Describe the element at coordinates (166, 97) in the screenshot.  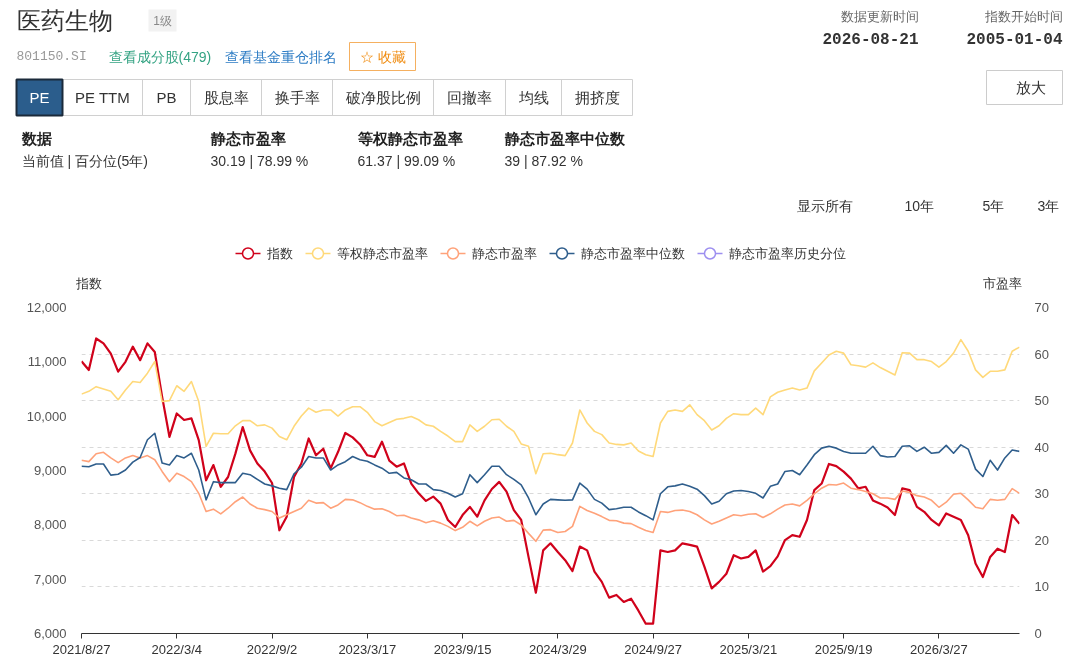
I see `text: PB` at that location.